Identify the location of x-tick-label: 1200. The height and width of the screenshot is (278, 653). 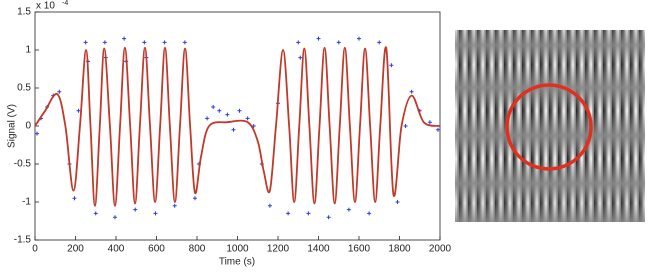
(278, 249).